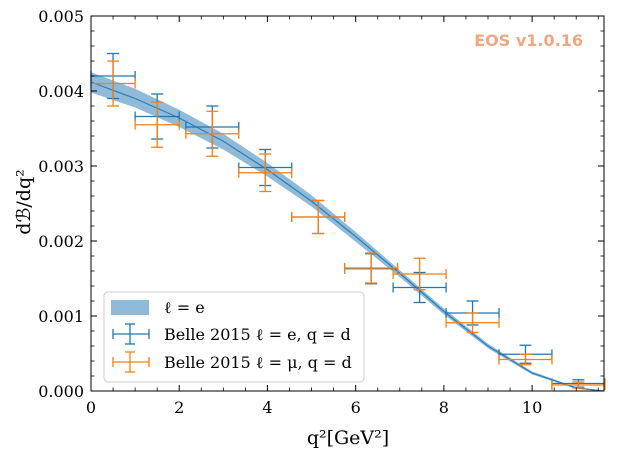  What do you see at coordinates (444, 407) in the screenshot?
I see `x-tick-label: 8` at bounding box center [444, 407].